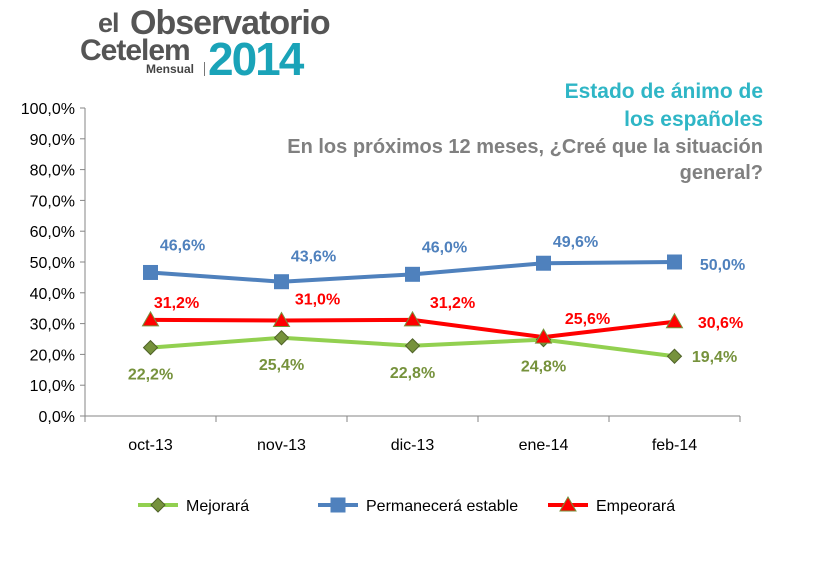 Image resolution: width=837 pixels, height=570 pixels. What do you see at coordinates (544, 445) in the screenshot?
I see `x-tick-label: ene-14` at bounding box center [544, 445].